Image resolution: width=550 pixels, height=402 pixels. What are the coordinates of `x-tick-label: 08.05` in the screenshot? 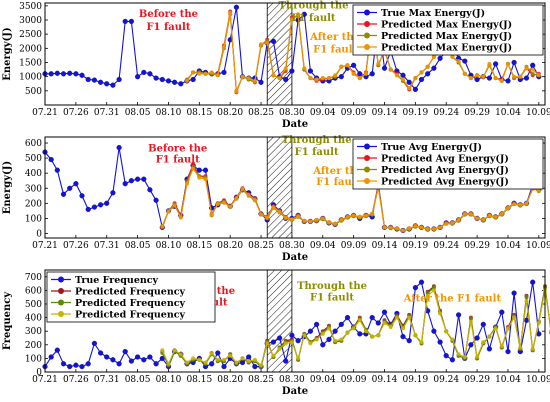 It's located at (138, 380).